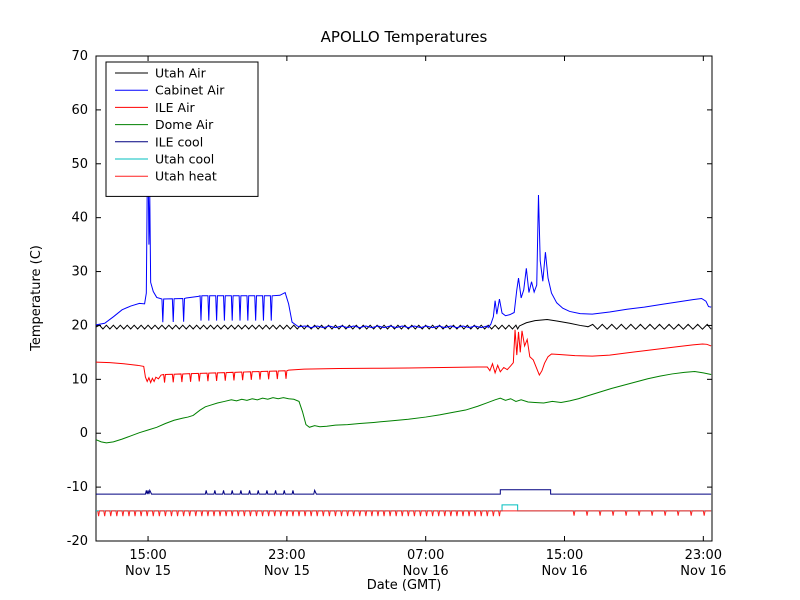 Image resolution: width=800 pixels, height=600 pixels. Describe the element at coordinates (404, 491) in the screenshot. I see `series-line-ile-cool` at that location.